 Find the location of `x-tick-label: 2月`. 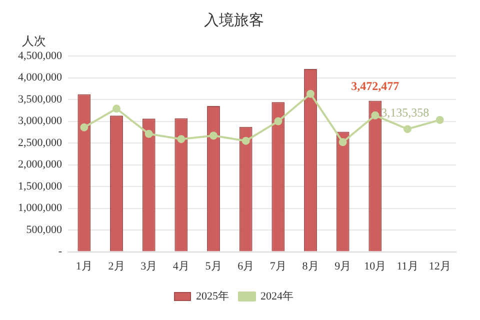

x-tick-label: 2月 is located at coordinates (116, 266).